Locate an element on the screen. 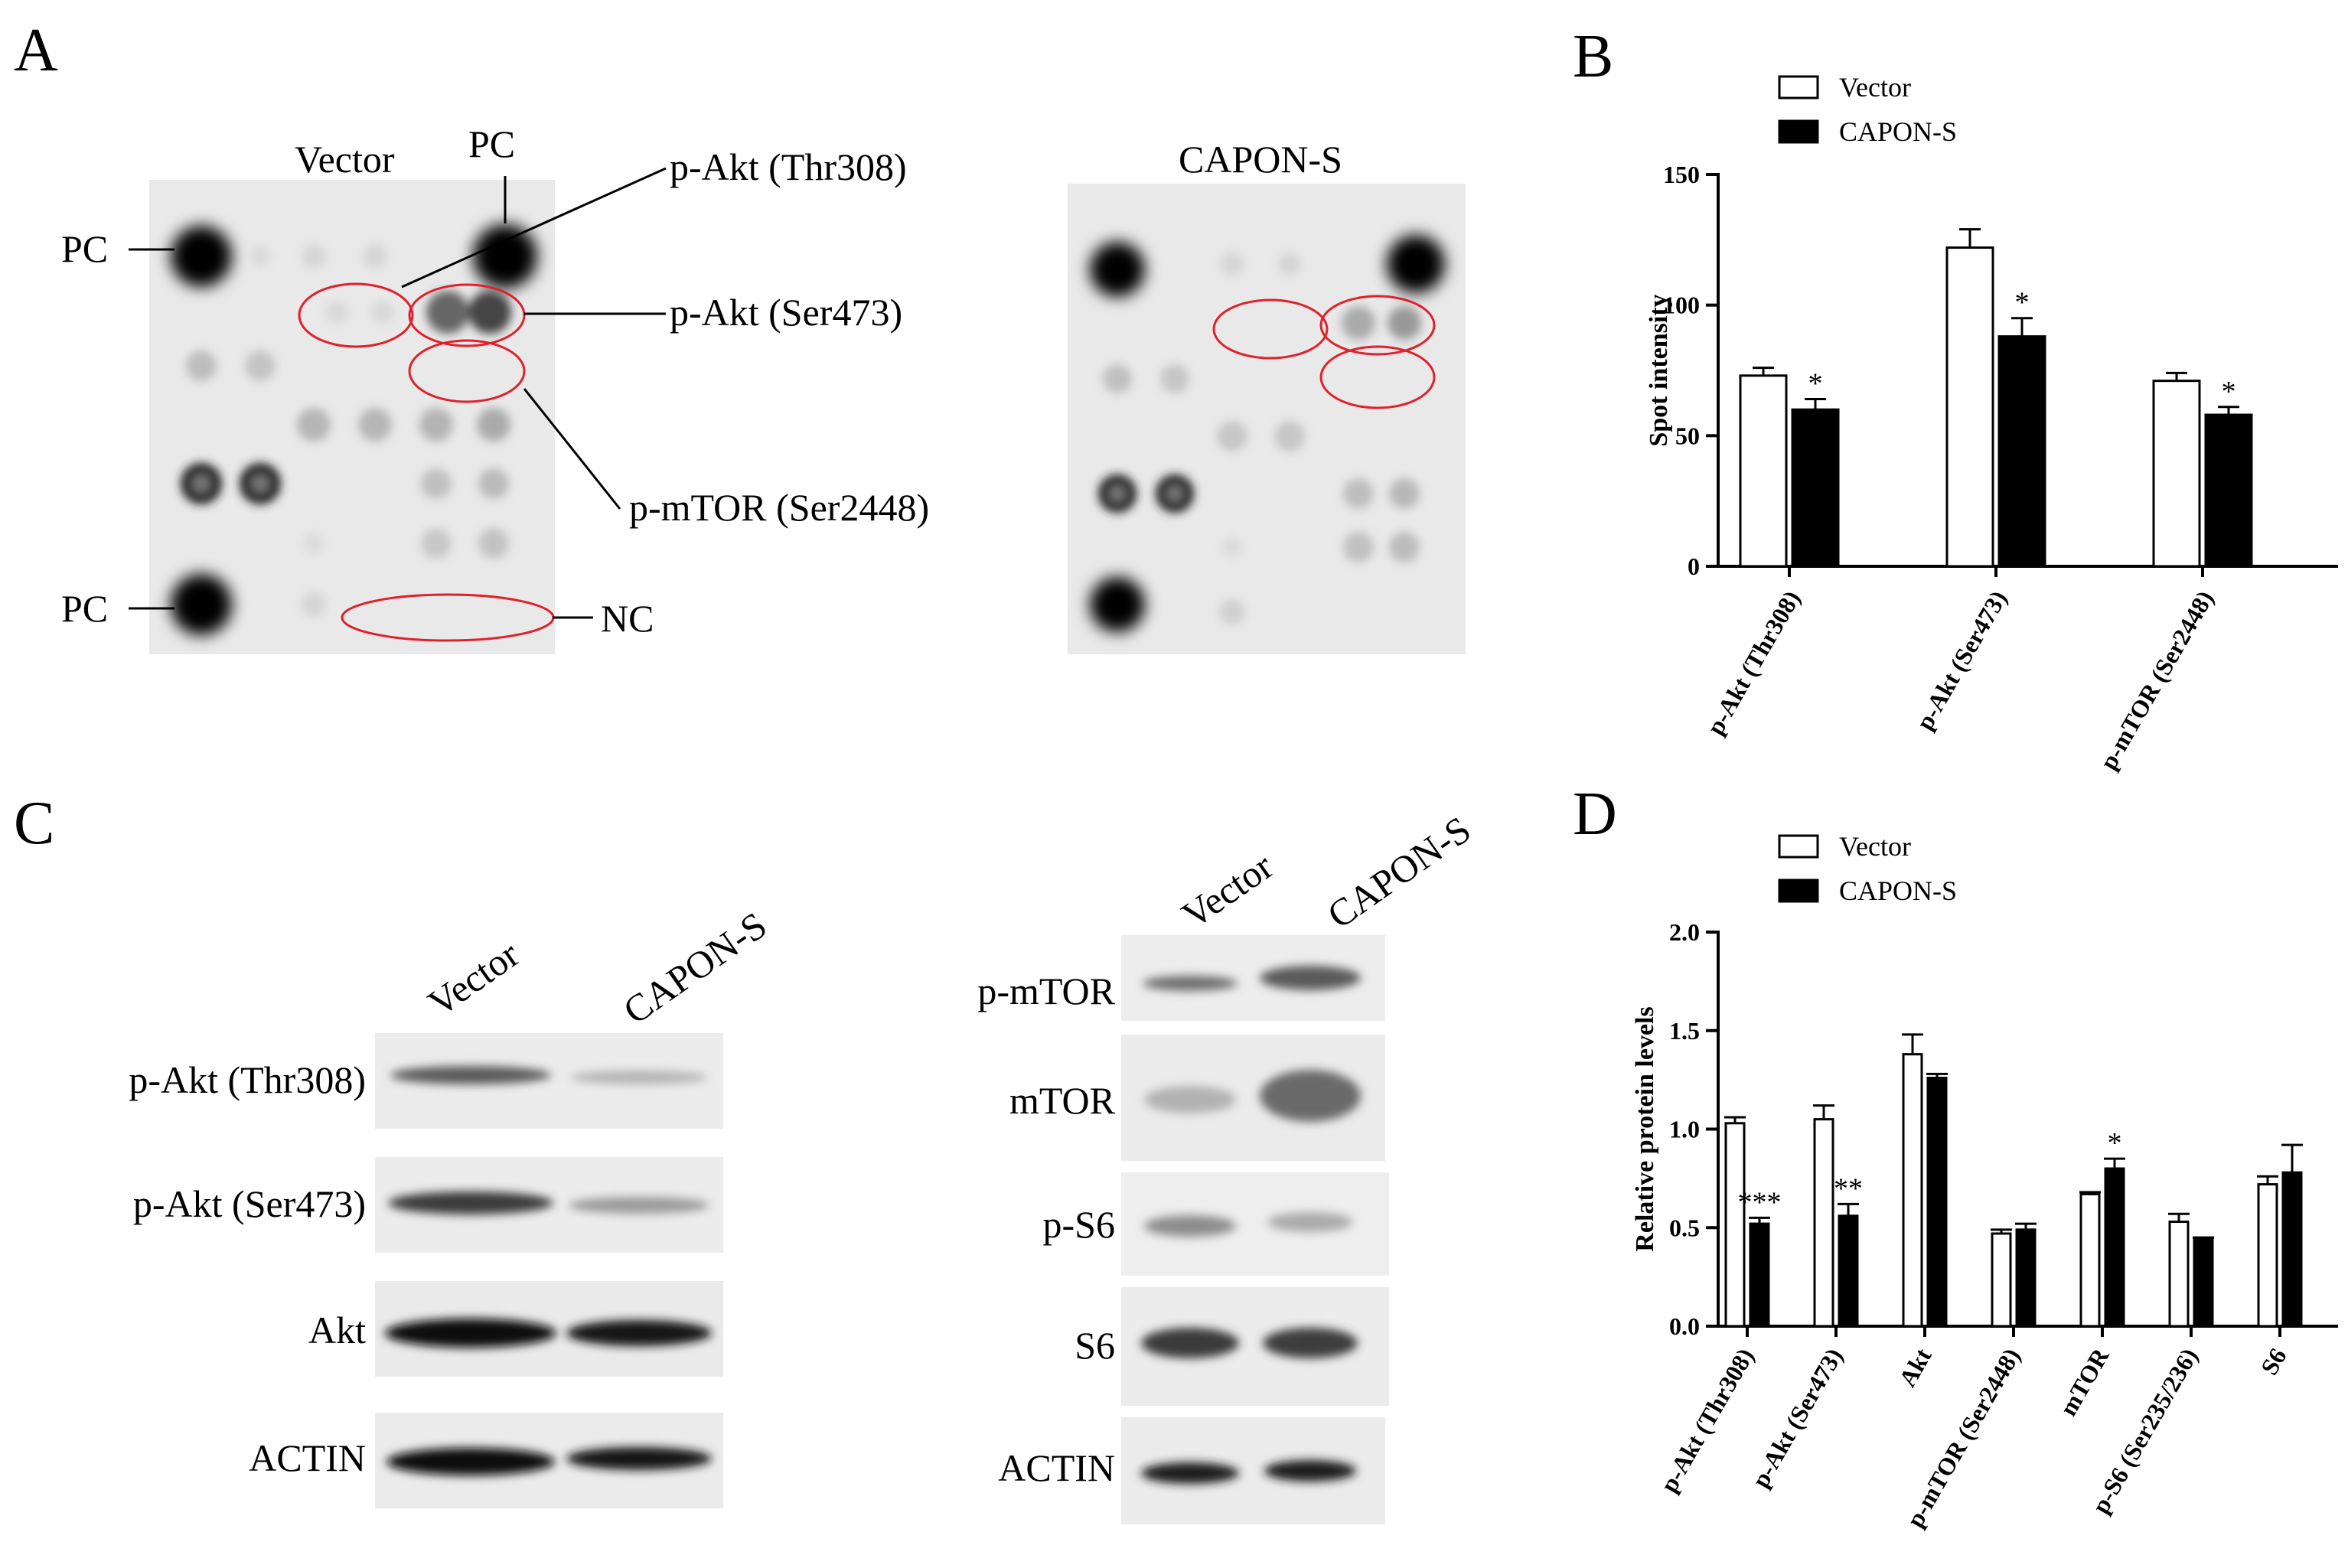  significance-marker: *** is located at coordinates (1760, 1202).